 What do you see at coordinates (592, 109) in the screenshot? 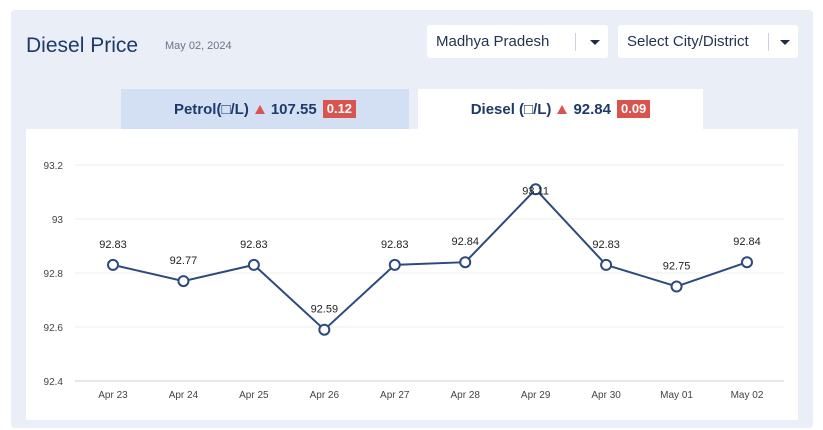
I see `diesel-price: 92.84` at bounding box center [592, 109].